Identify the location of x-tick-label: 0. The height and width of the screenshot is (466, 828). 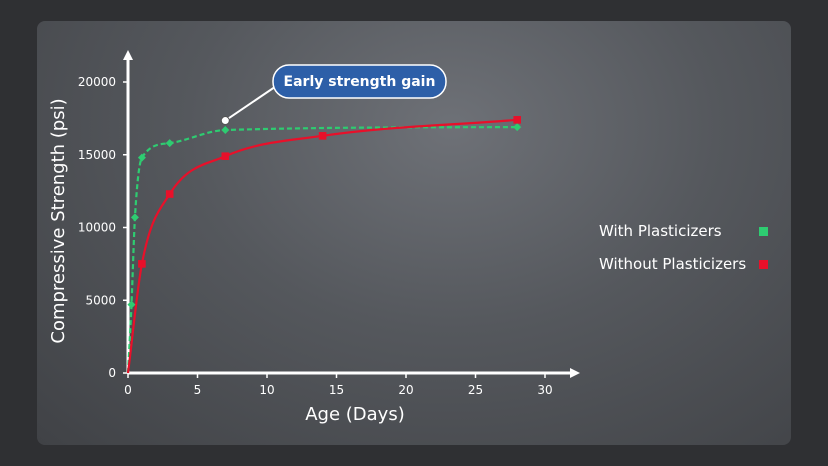
(128, 390).